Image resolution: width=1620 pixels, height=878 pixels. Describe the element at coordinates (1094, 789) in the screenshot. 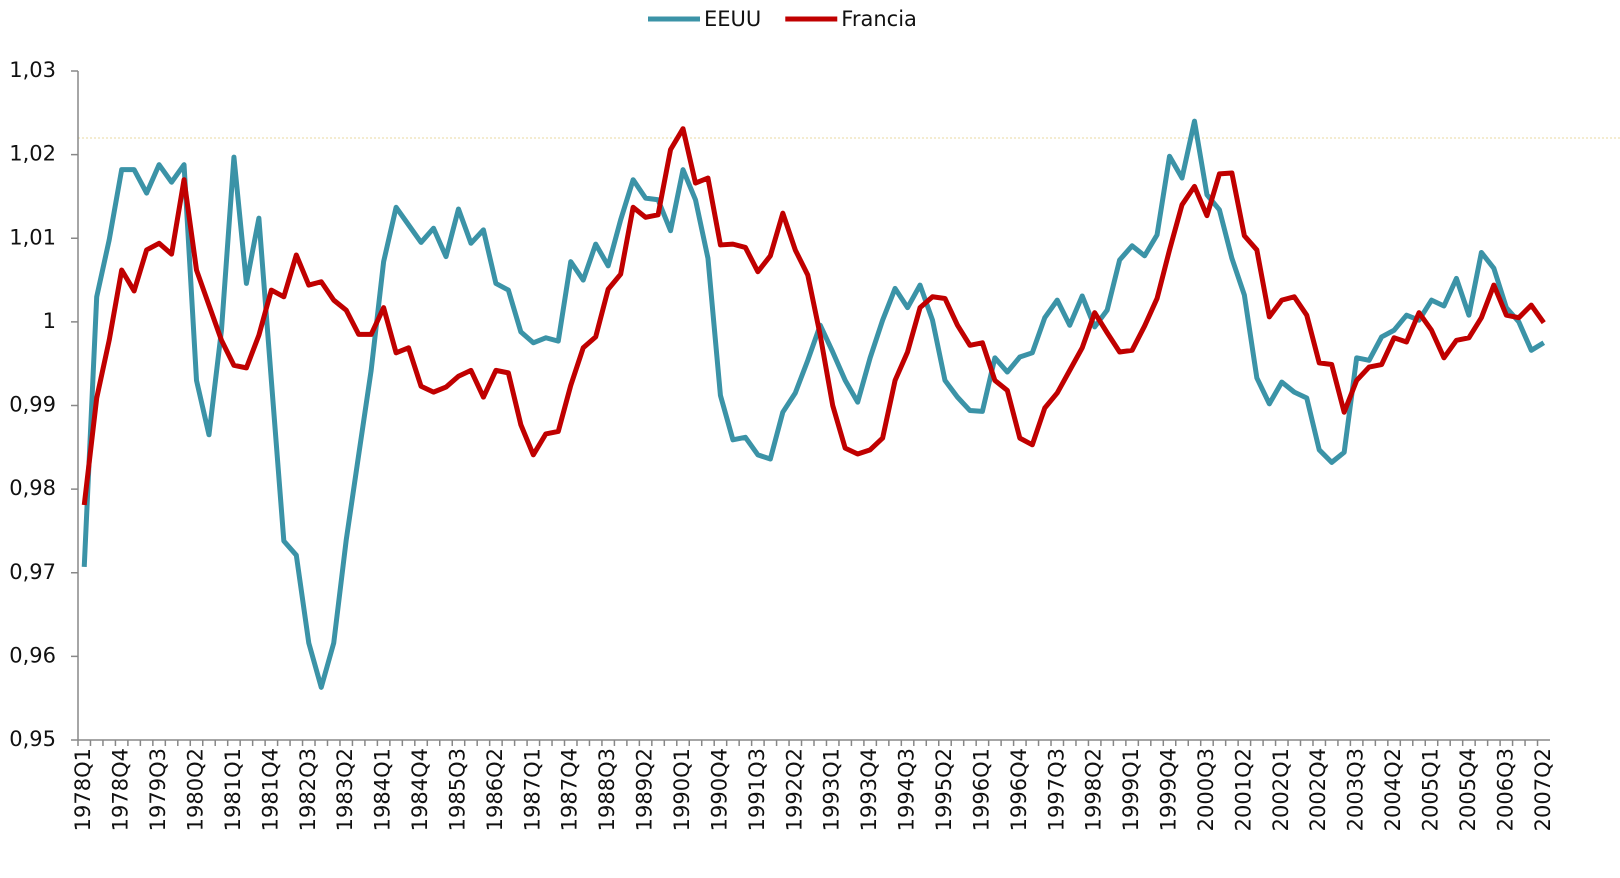

I see `x-tick-label: 1998Q2` at that location.